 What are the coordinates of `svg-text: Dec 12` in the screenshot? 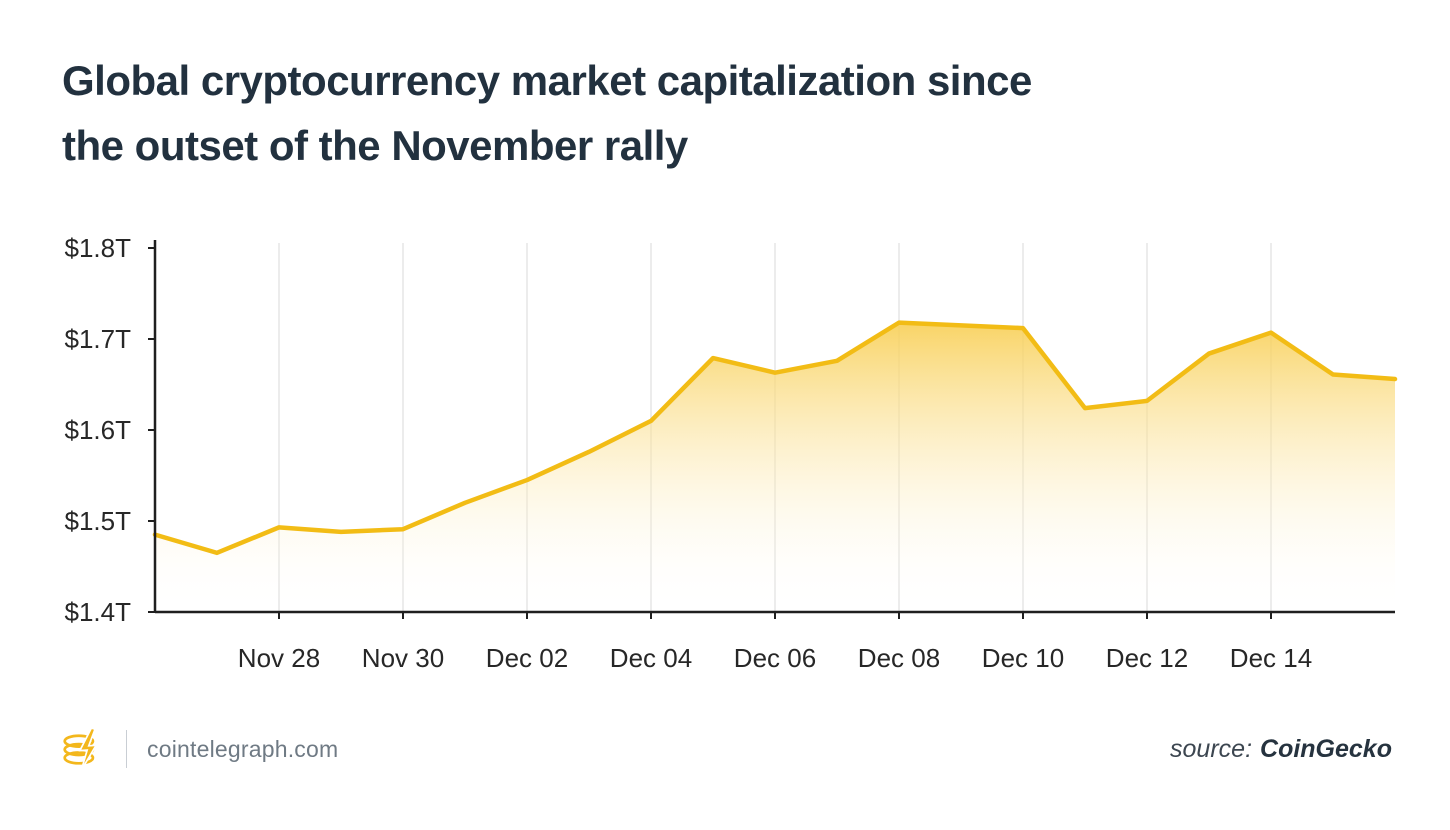 It's located at (1147, 658).